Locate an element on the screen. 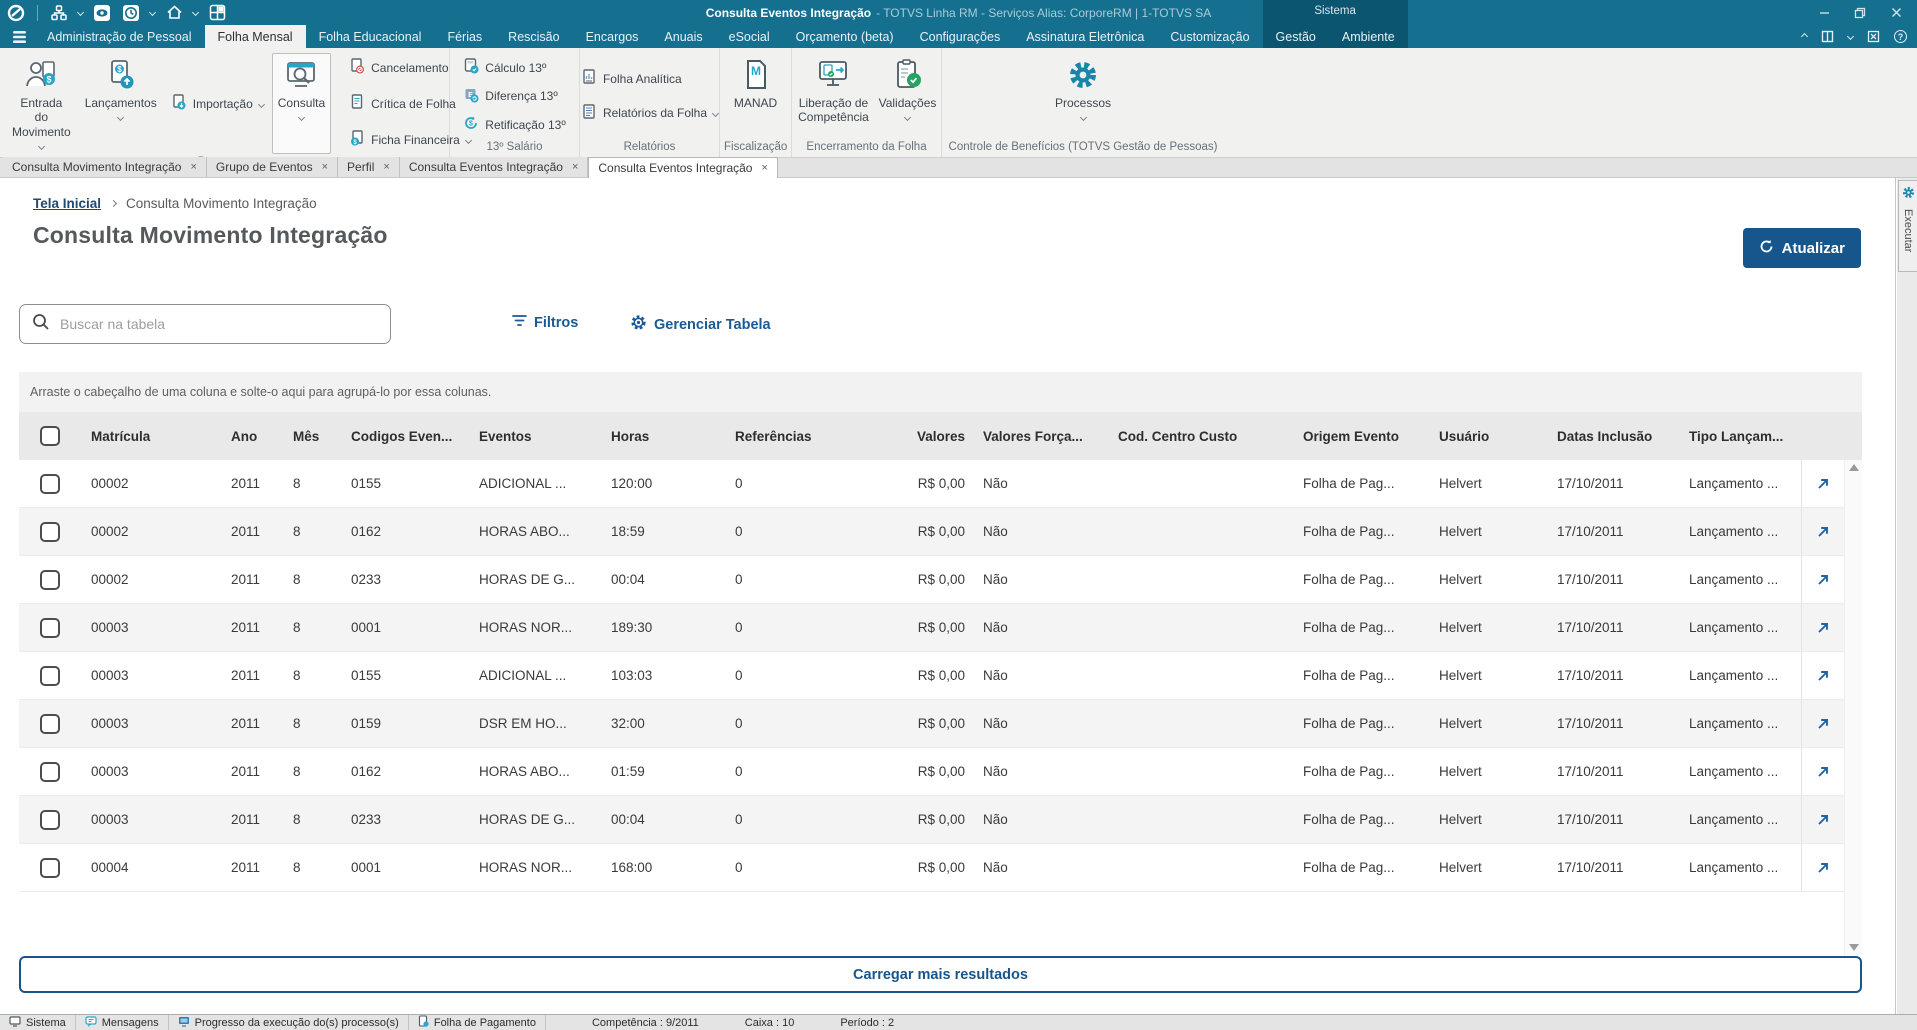 The height and width of the screenshot is (1030, 1917). consulta-button: Consulta is located at coordinates (301, 104).